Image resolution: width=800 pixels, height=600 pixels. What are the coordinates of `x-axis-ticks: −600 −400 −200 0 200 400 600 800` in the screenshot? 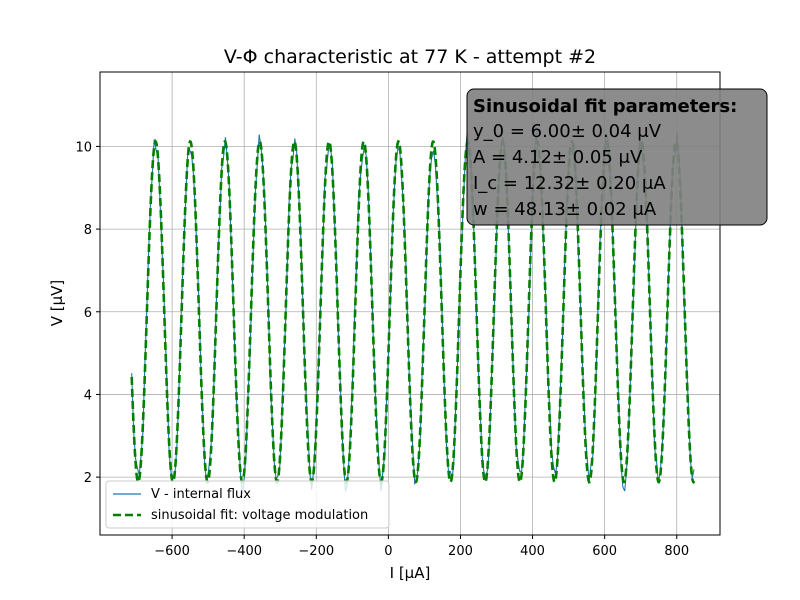 It's located at (421, 547).